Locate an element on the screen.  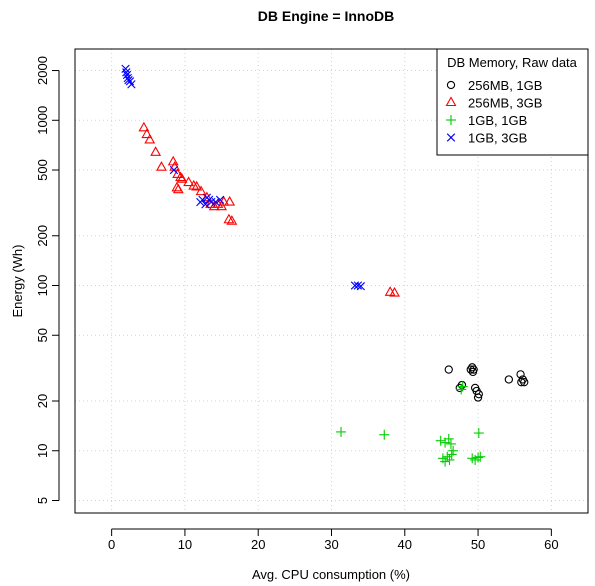
legend-box is located at coordinates (512, 102).